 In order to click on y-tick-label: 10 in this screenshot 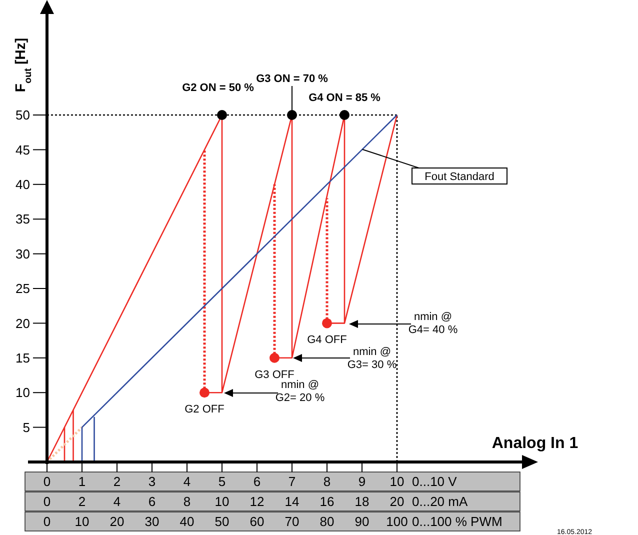, I will do `click(23, 392)`.